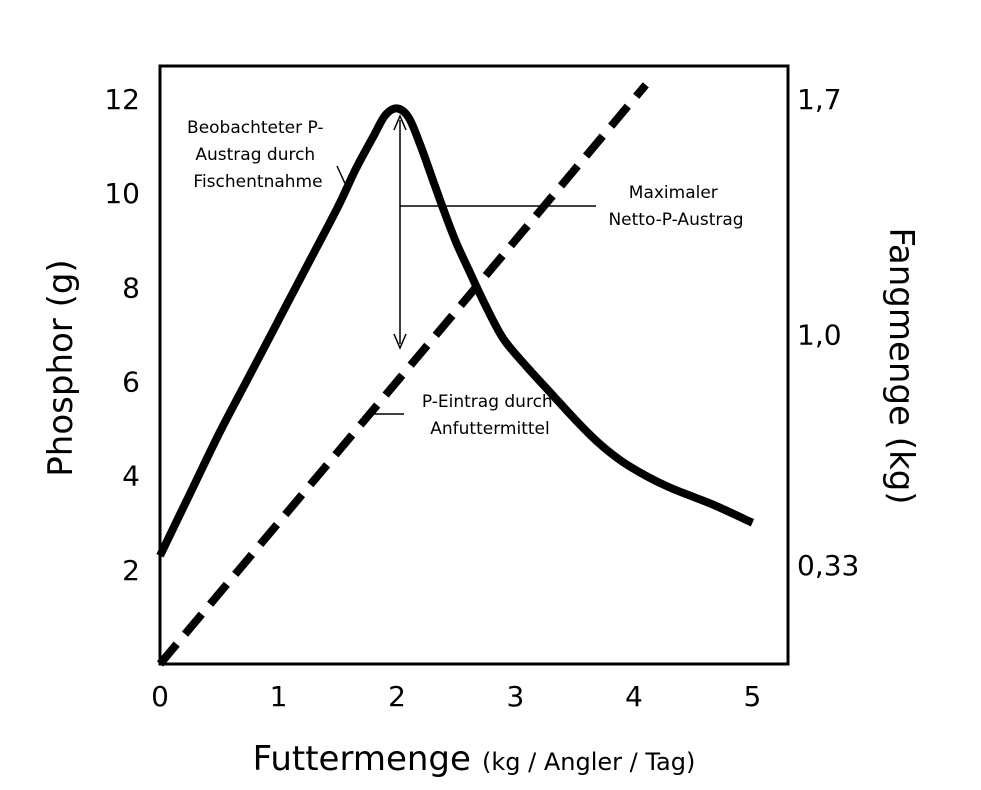 The height and width of the screenshot is (790, 981). What do you see at coordinates (279, 696) in the screenshot?
I see `x-tick-label: 1` at bounding box center [279, 696].